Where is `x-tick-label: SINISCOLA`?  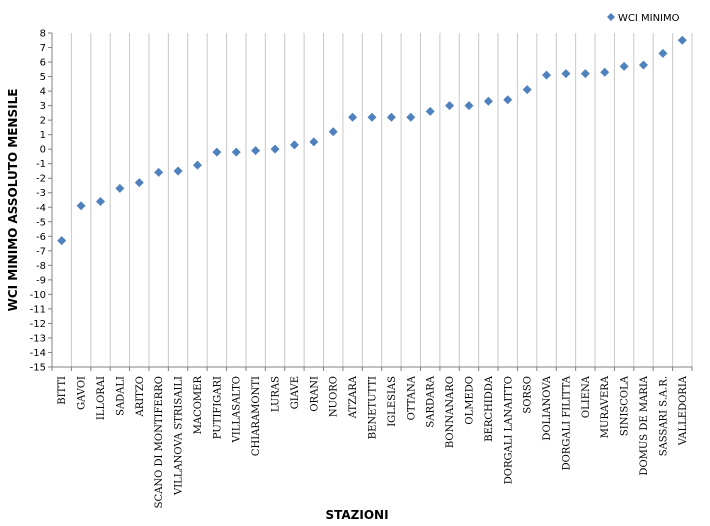 x-tick-label: SINISCOLA is located at coordinates (625, 405).